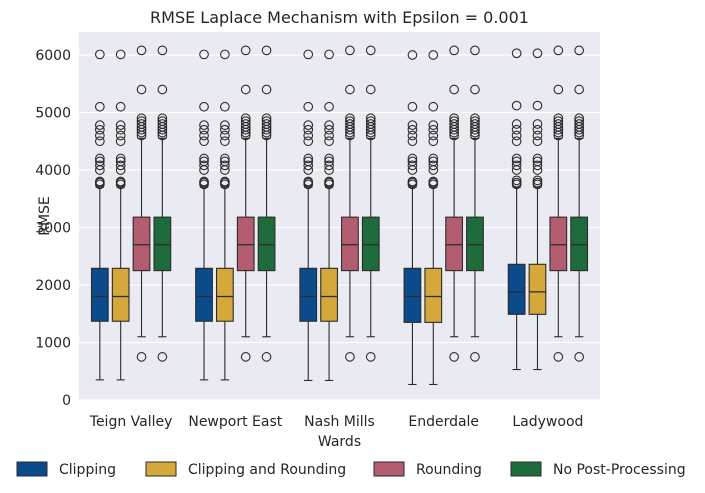 The width and height of the screenshot is (705, 493). I want to click on x-tick-label: Ladywood, so click(547, 422).